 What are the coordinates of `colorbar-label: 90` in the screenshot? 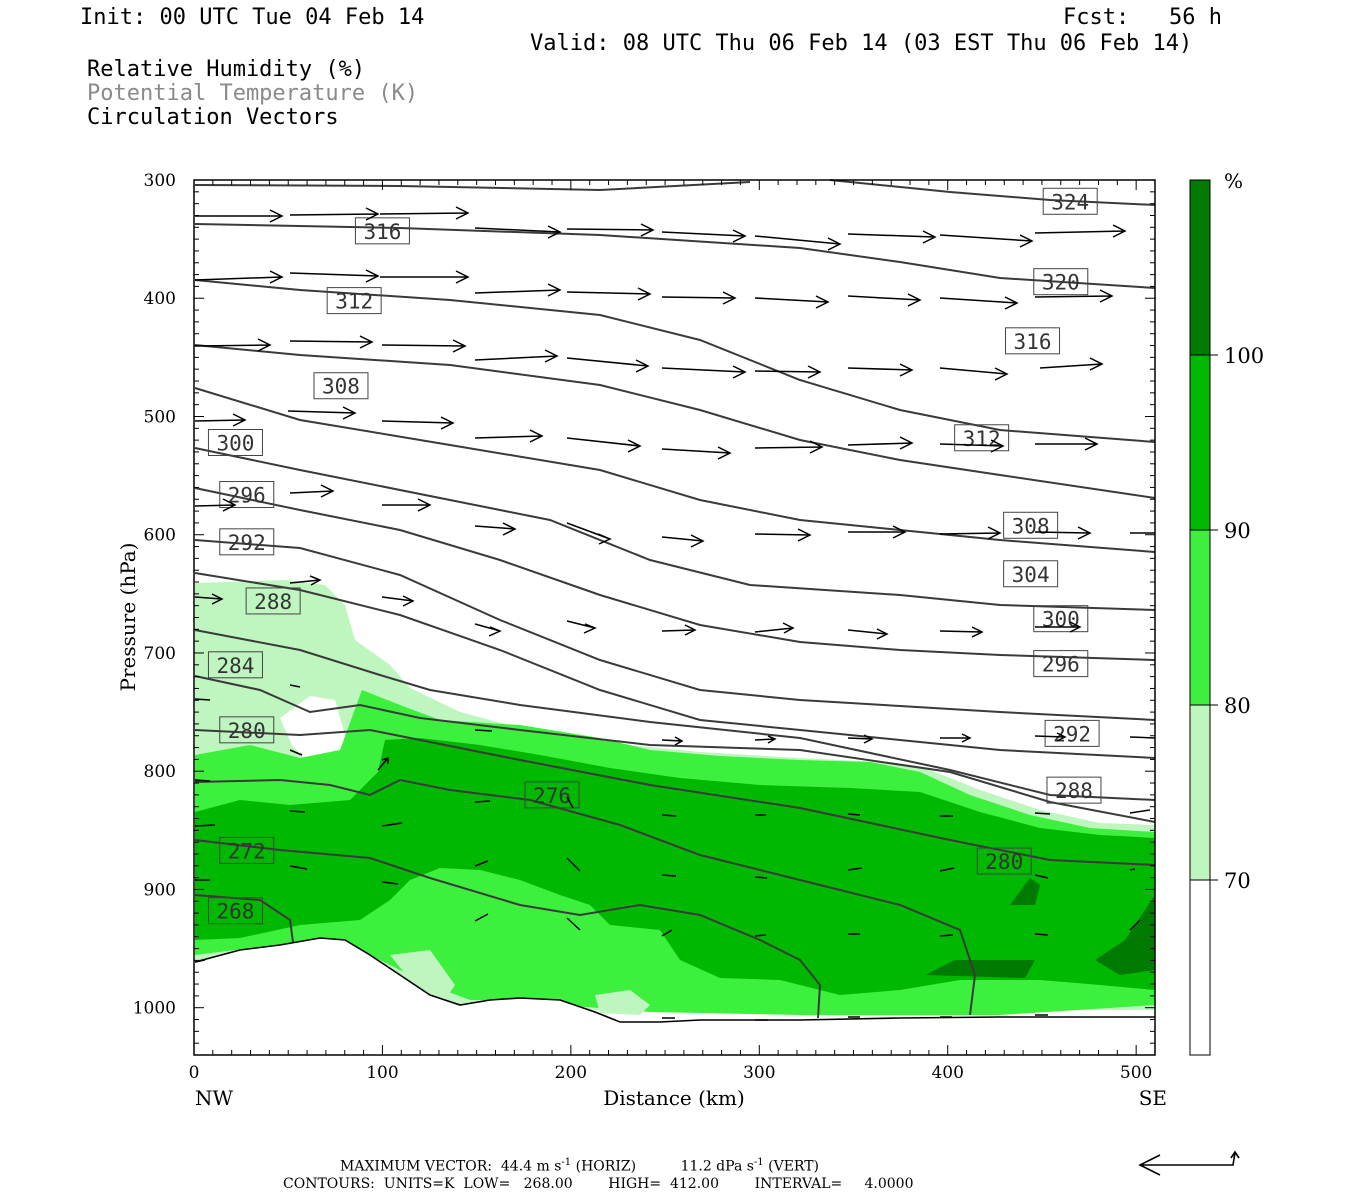 It's located at (1237, 531).